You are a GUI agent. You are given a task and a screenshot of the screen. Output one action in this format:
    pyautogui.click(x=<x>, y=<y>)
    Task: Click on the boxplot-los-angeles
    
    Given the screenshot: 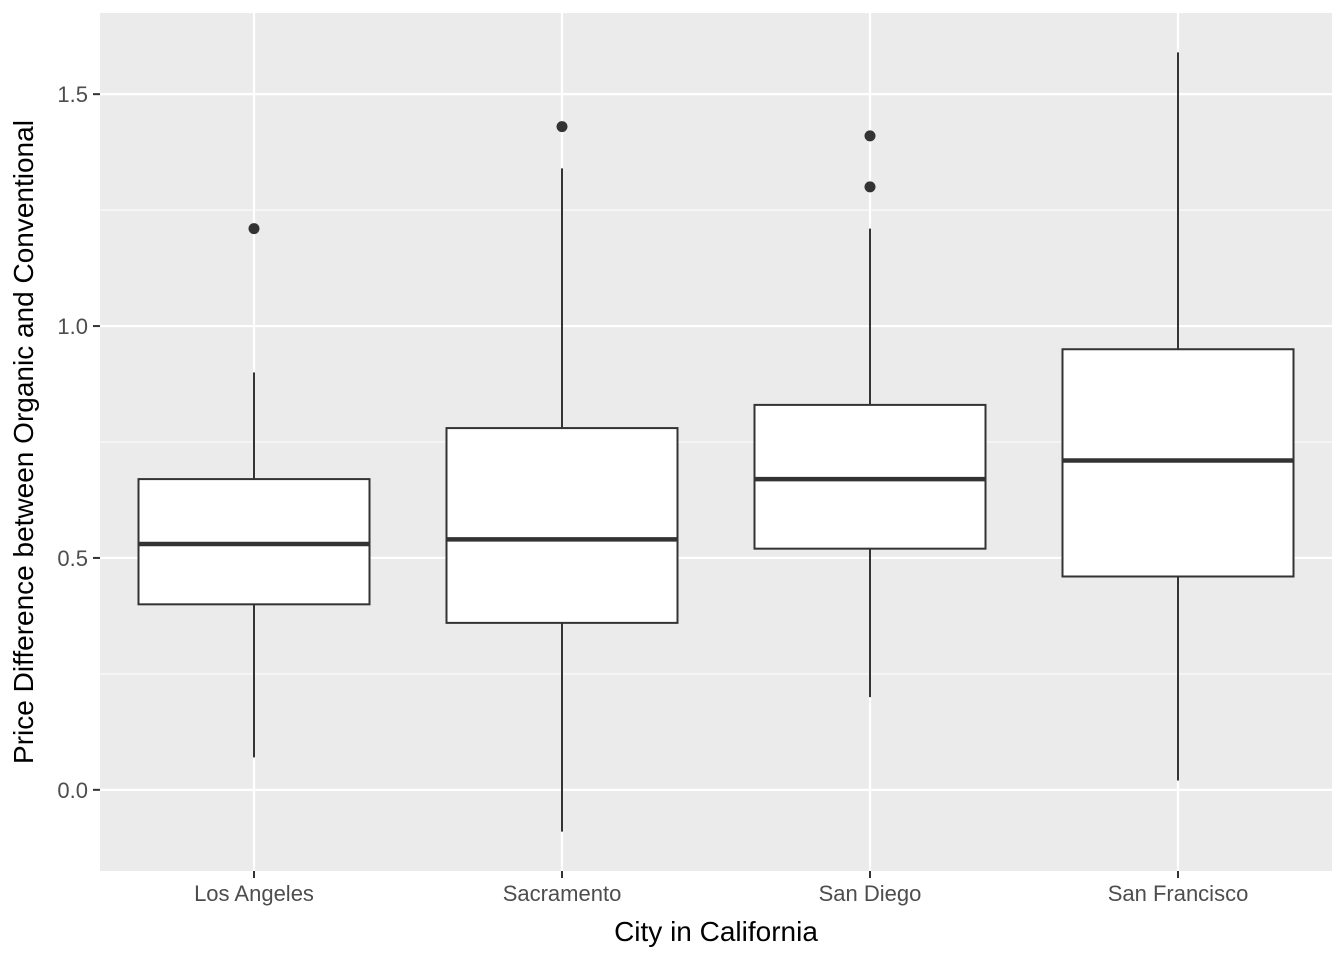 What is the action you would take?
    pyautogui.click(x=254, y=490)
    